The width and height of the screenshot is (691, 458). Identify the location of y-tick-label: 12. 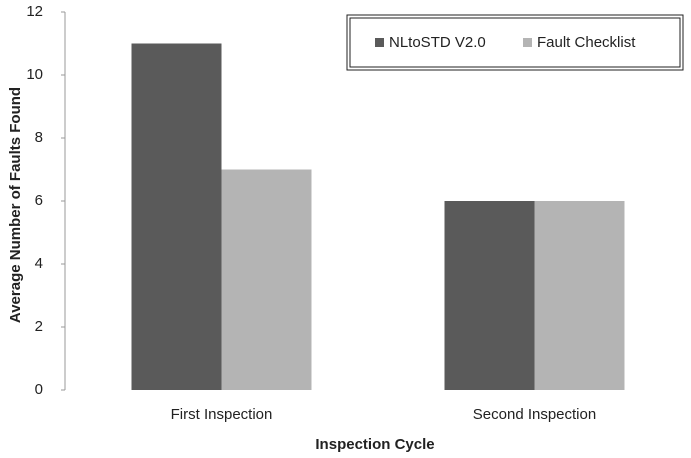
(34, 11).